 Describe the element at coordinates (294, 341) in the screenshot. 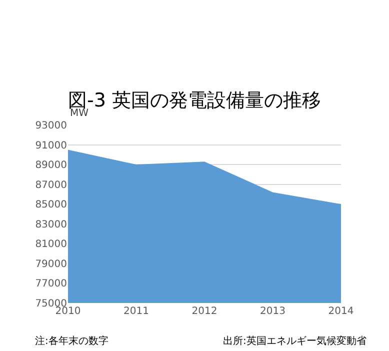

I see `text: 出所:英国エネルギー気候変動省` at that location.